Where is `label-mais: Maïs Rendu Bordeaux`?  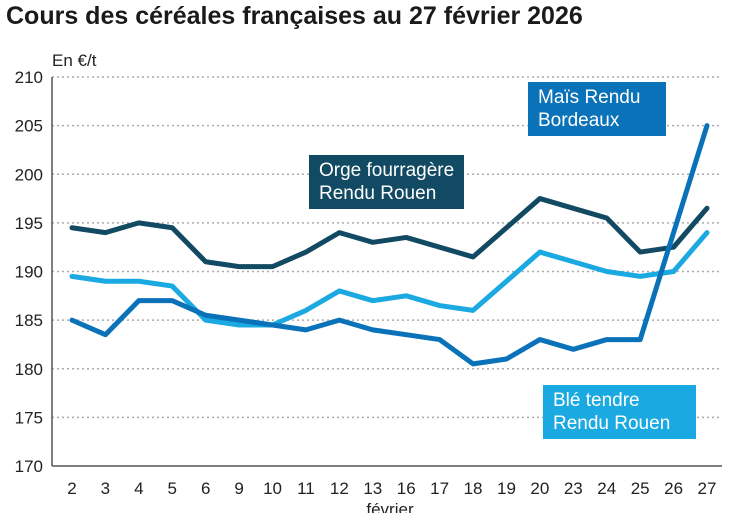 label-mais: Maïs Rendu Bordeaux is located at coordinates (597, 109).